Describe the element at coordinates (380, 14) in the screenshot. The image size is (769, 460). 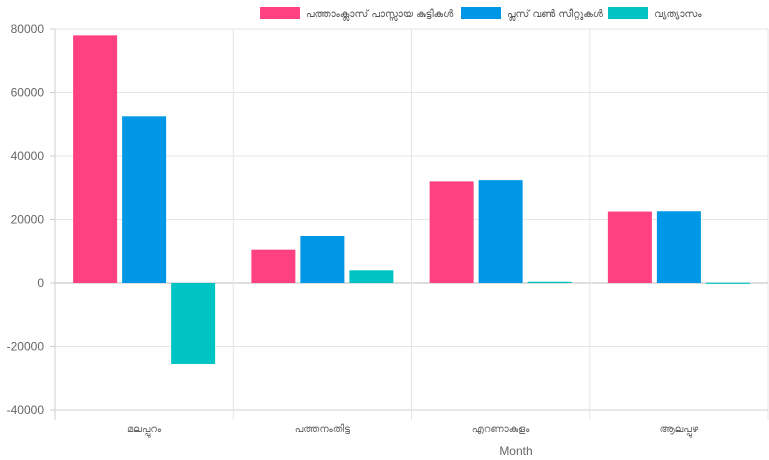
I see `legend-label: പത്താംക്ലാസ് പാസ്സായ കുട്ടികൾ` at that location.